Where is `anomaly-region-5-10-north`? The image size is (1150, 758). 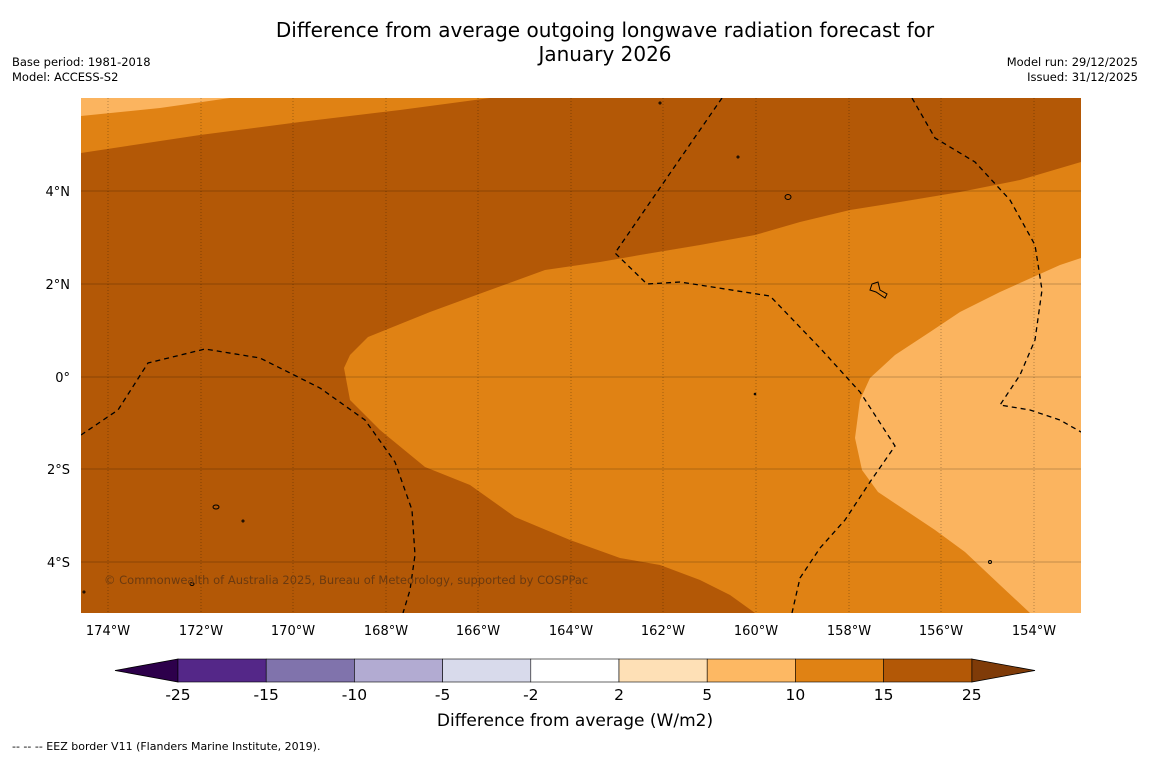
anomaly-region-5-10-north is located at coordinates (155, 107).